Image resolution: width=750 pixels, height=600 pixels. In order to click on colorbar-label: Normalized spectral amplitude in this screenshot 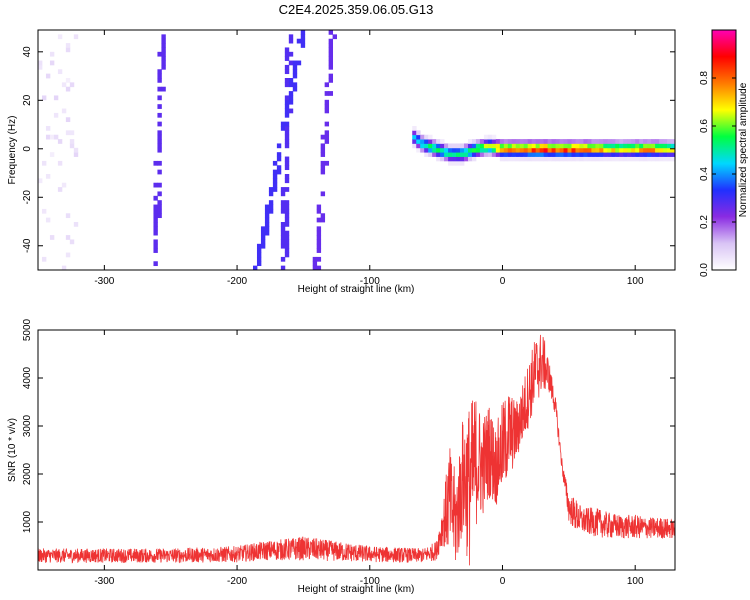, I will do `click(743, 149)`.